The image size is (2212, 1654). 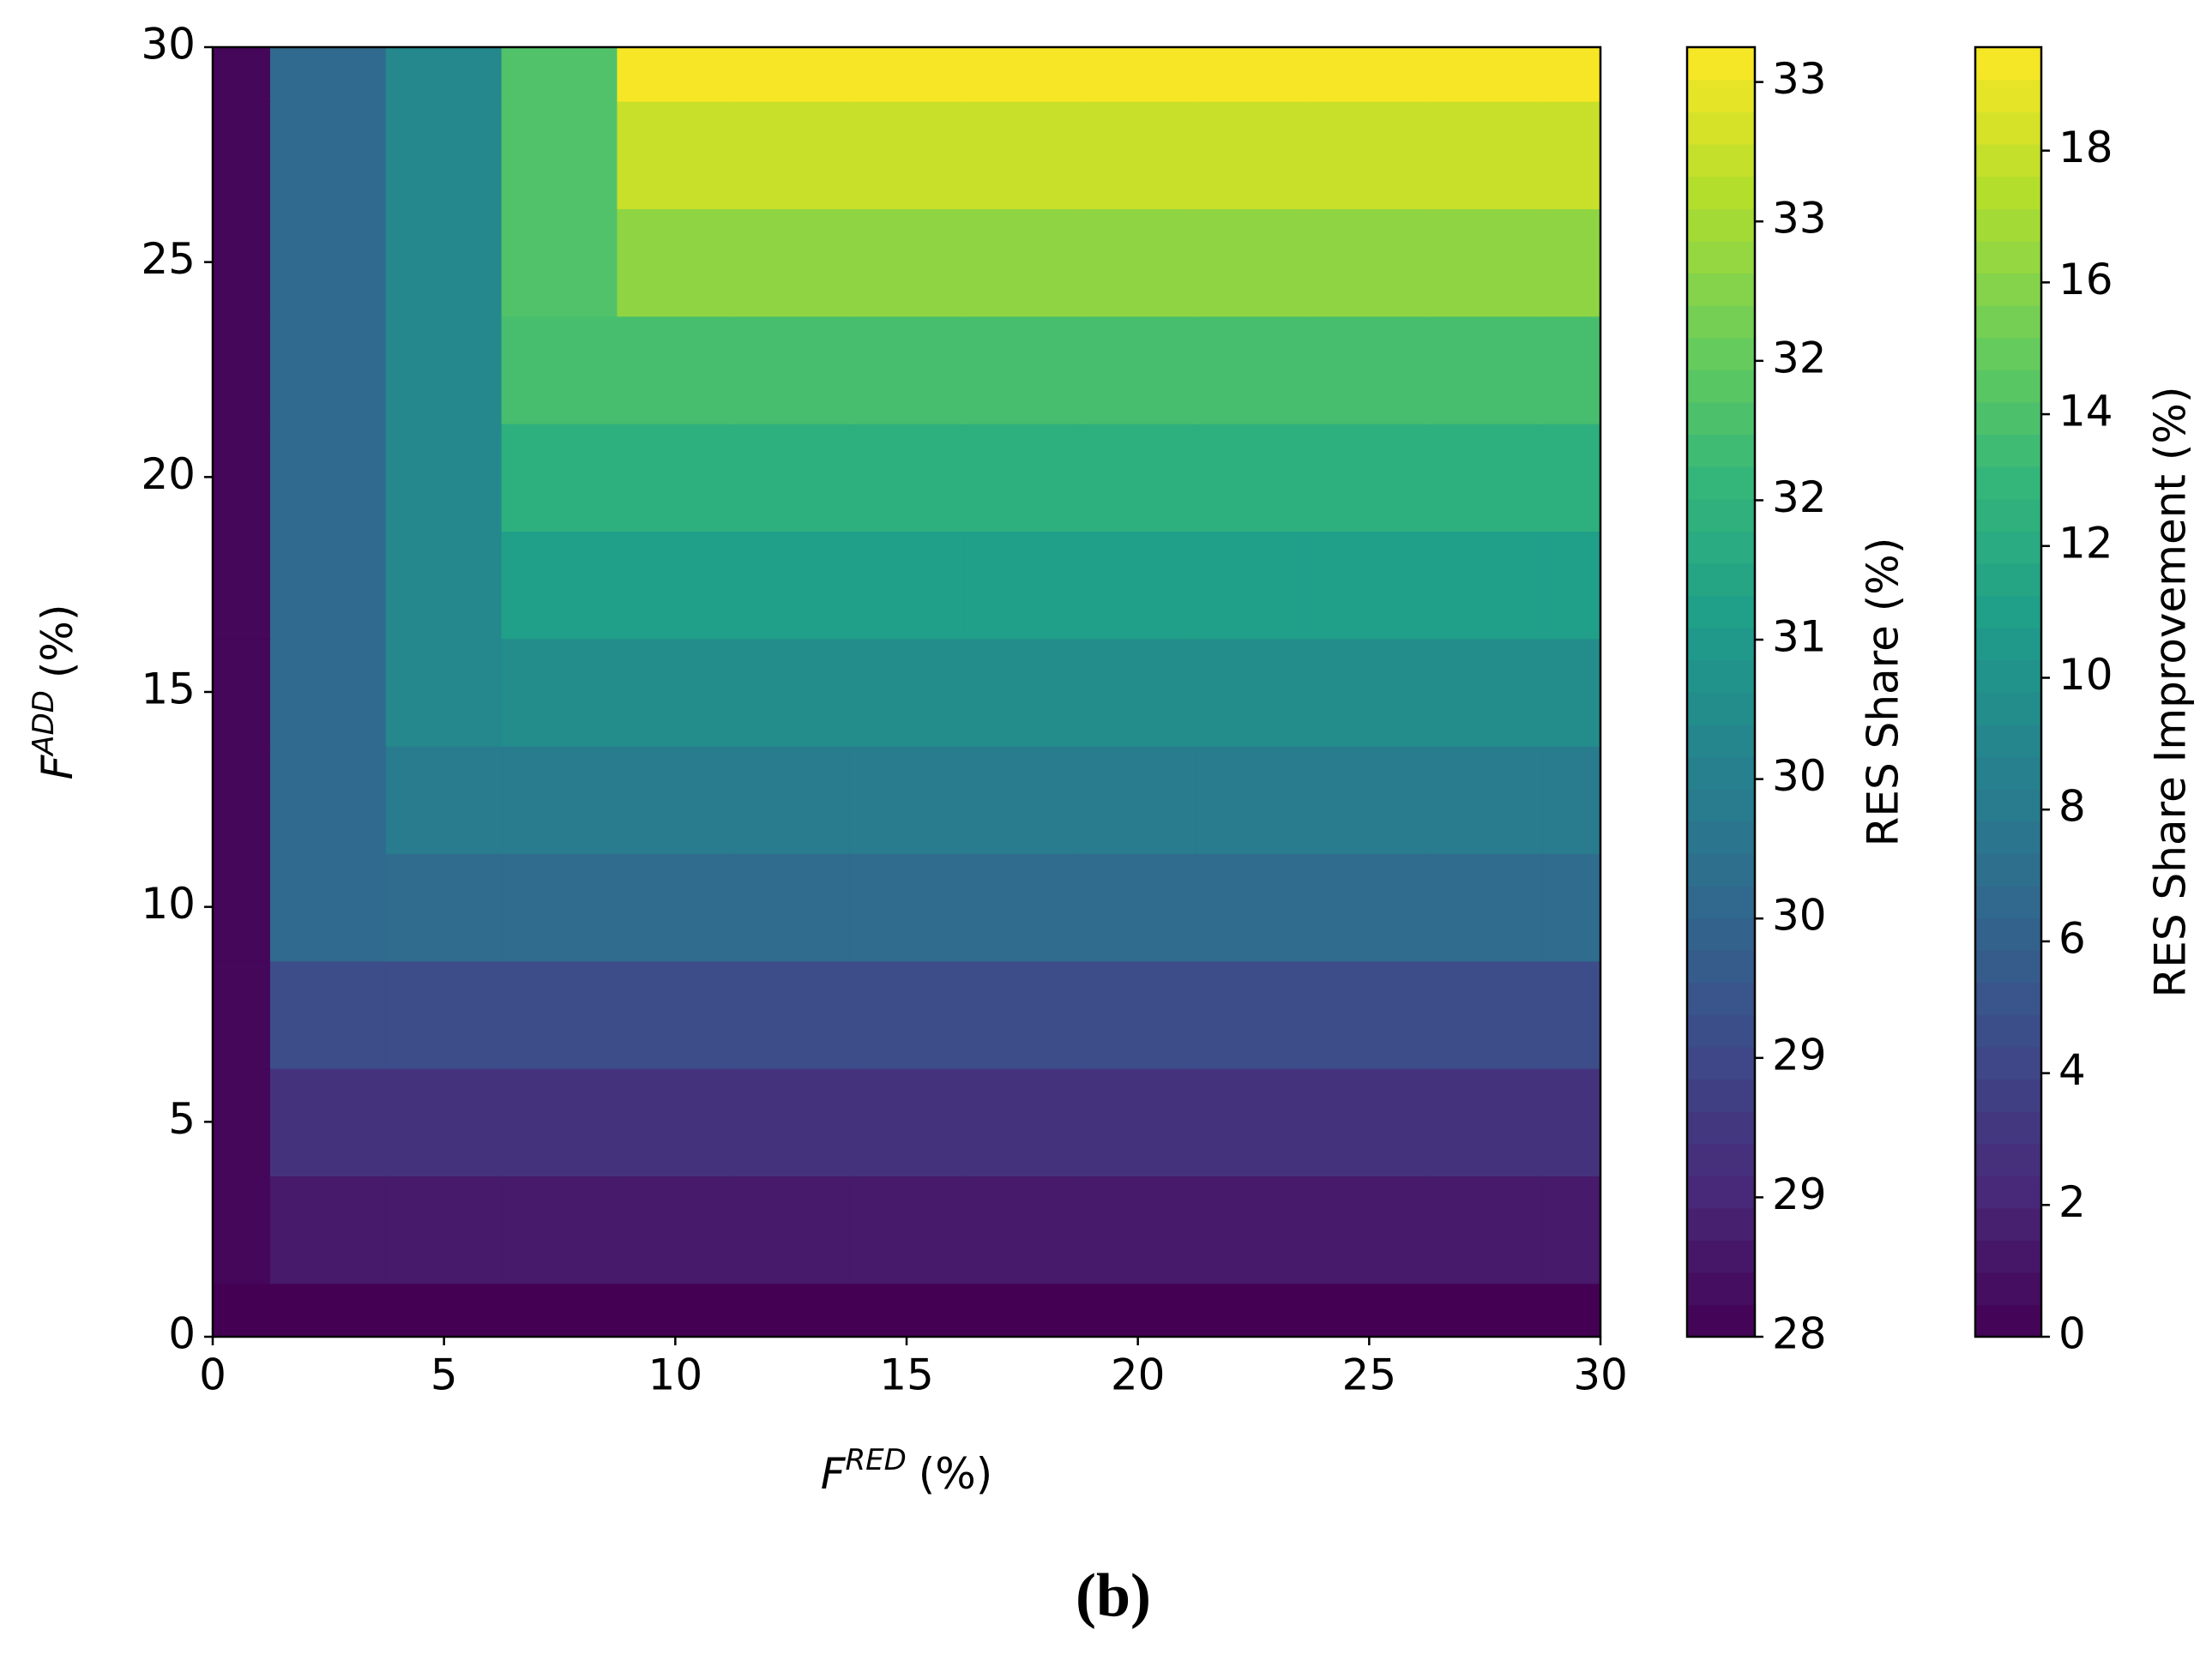 What do you see at coordinates (168, 45) in the screenshot?
I see `y-tick-label: 30` at bounding box center [168, 45].